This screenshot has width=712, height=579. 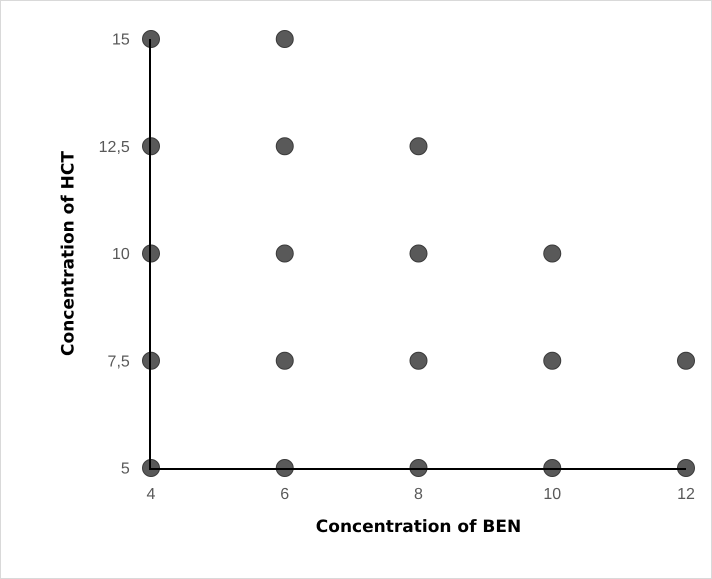 I want to click on y-tick-label: 7,5, so click(x=119, y=361).